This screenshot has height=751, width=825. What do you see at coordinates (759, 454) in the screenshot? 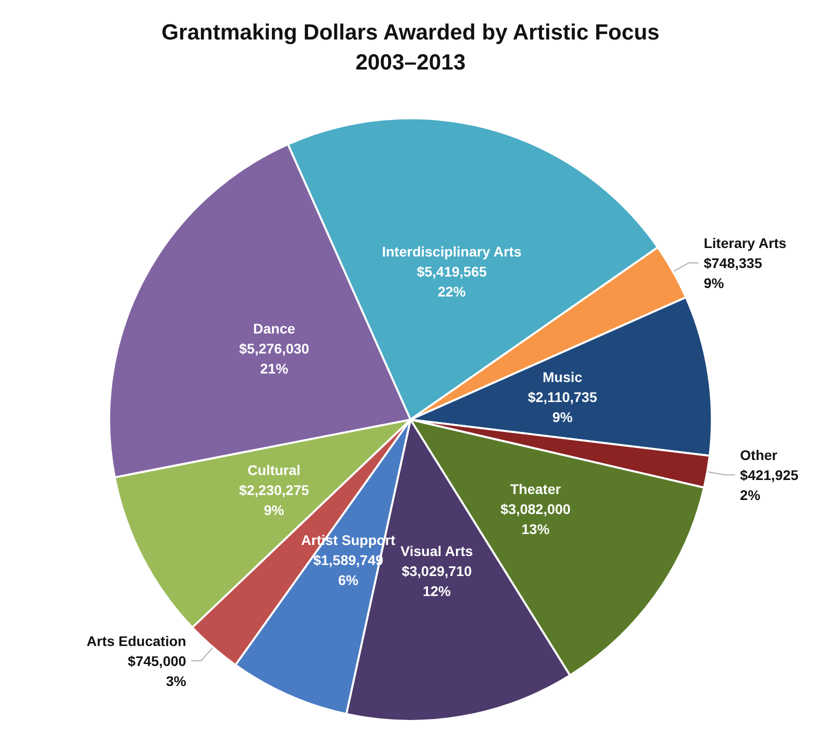
I see `slice-label: Other` at bounding box center [759, 454].